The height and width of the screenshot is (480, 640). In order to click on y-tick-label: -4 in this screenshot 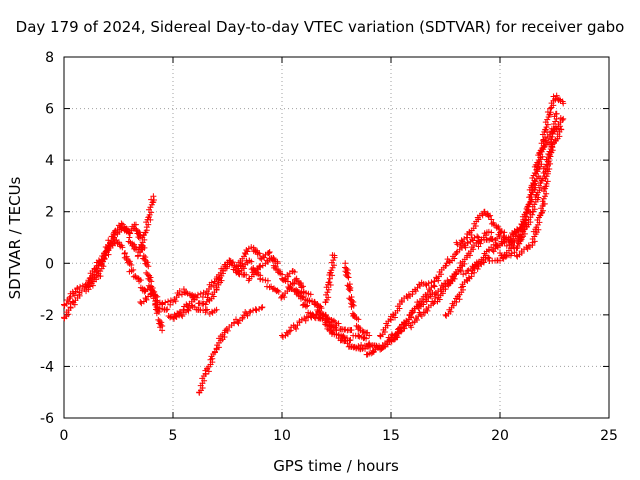, I will do `click(47, 367)`.